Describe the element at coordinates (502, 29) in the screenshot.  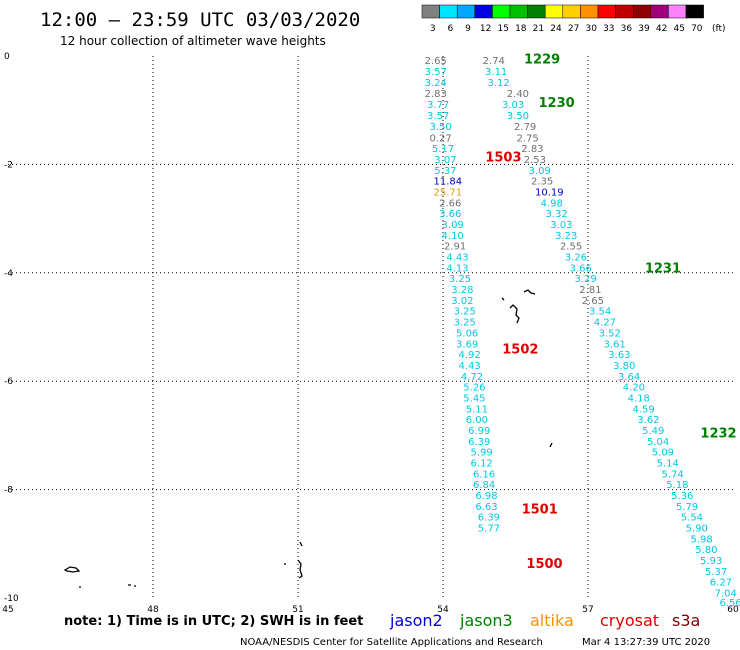
I see `scale-label: 15` at that location.